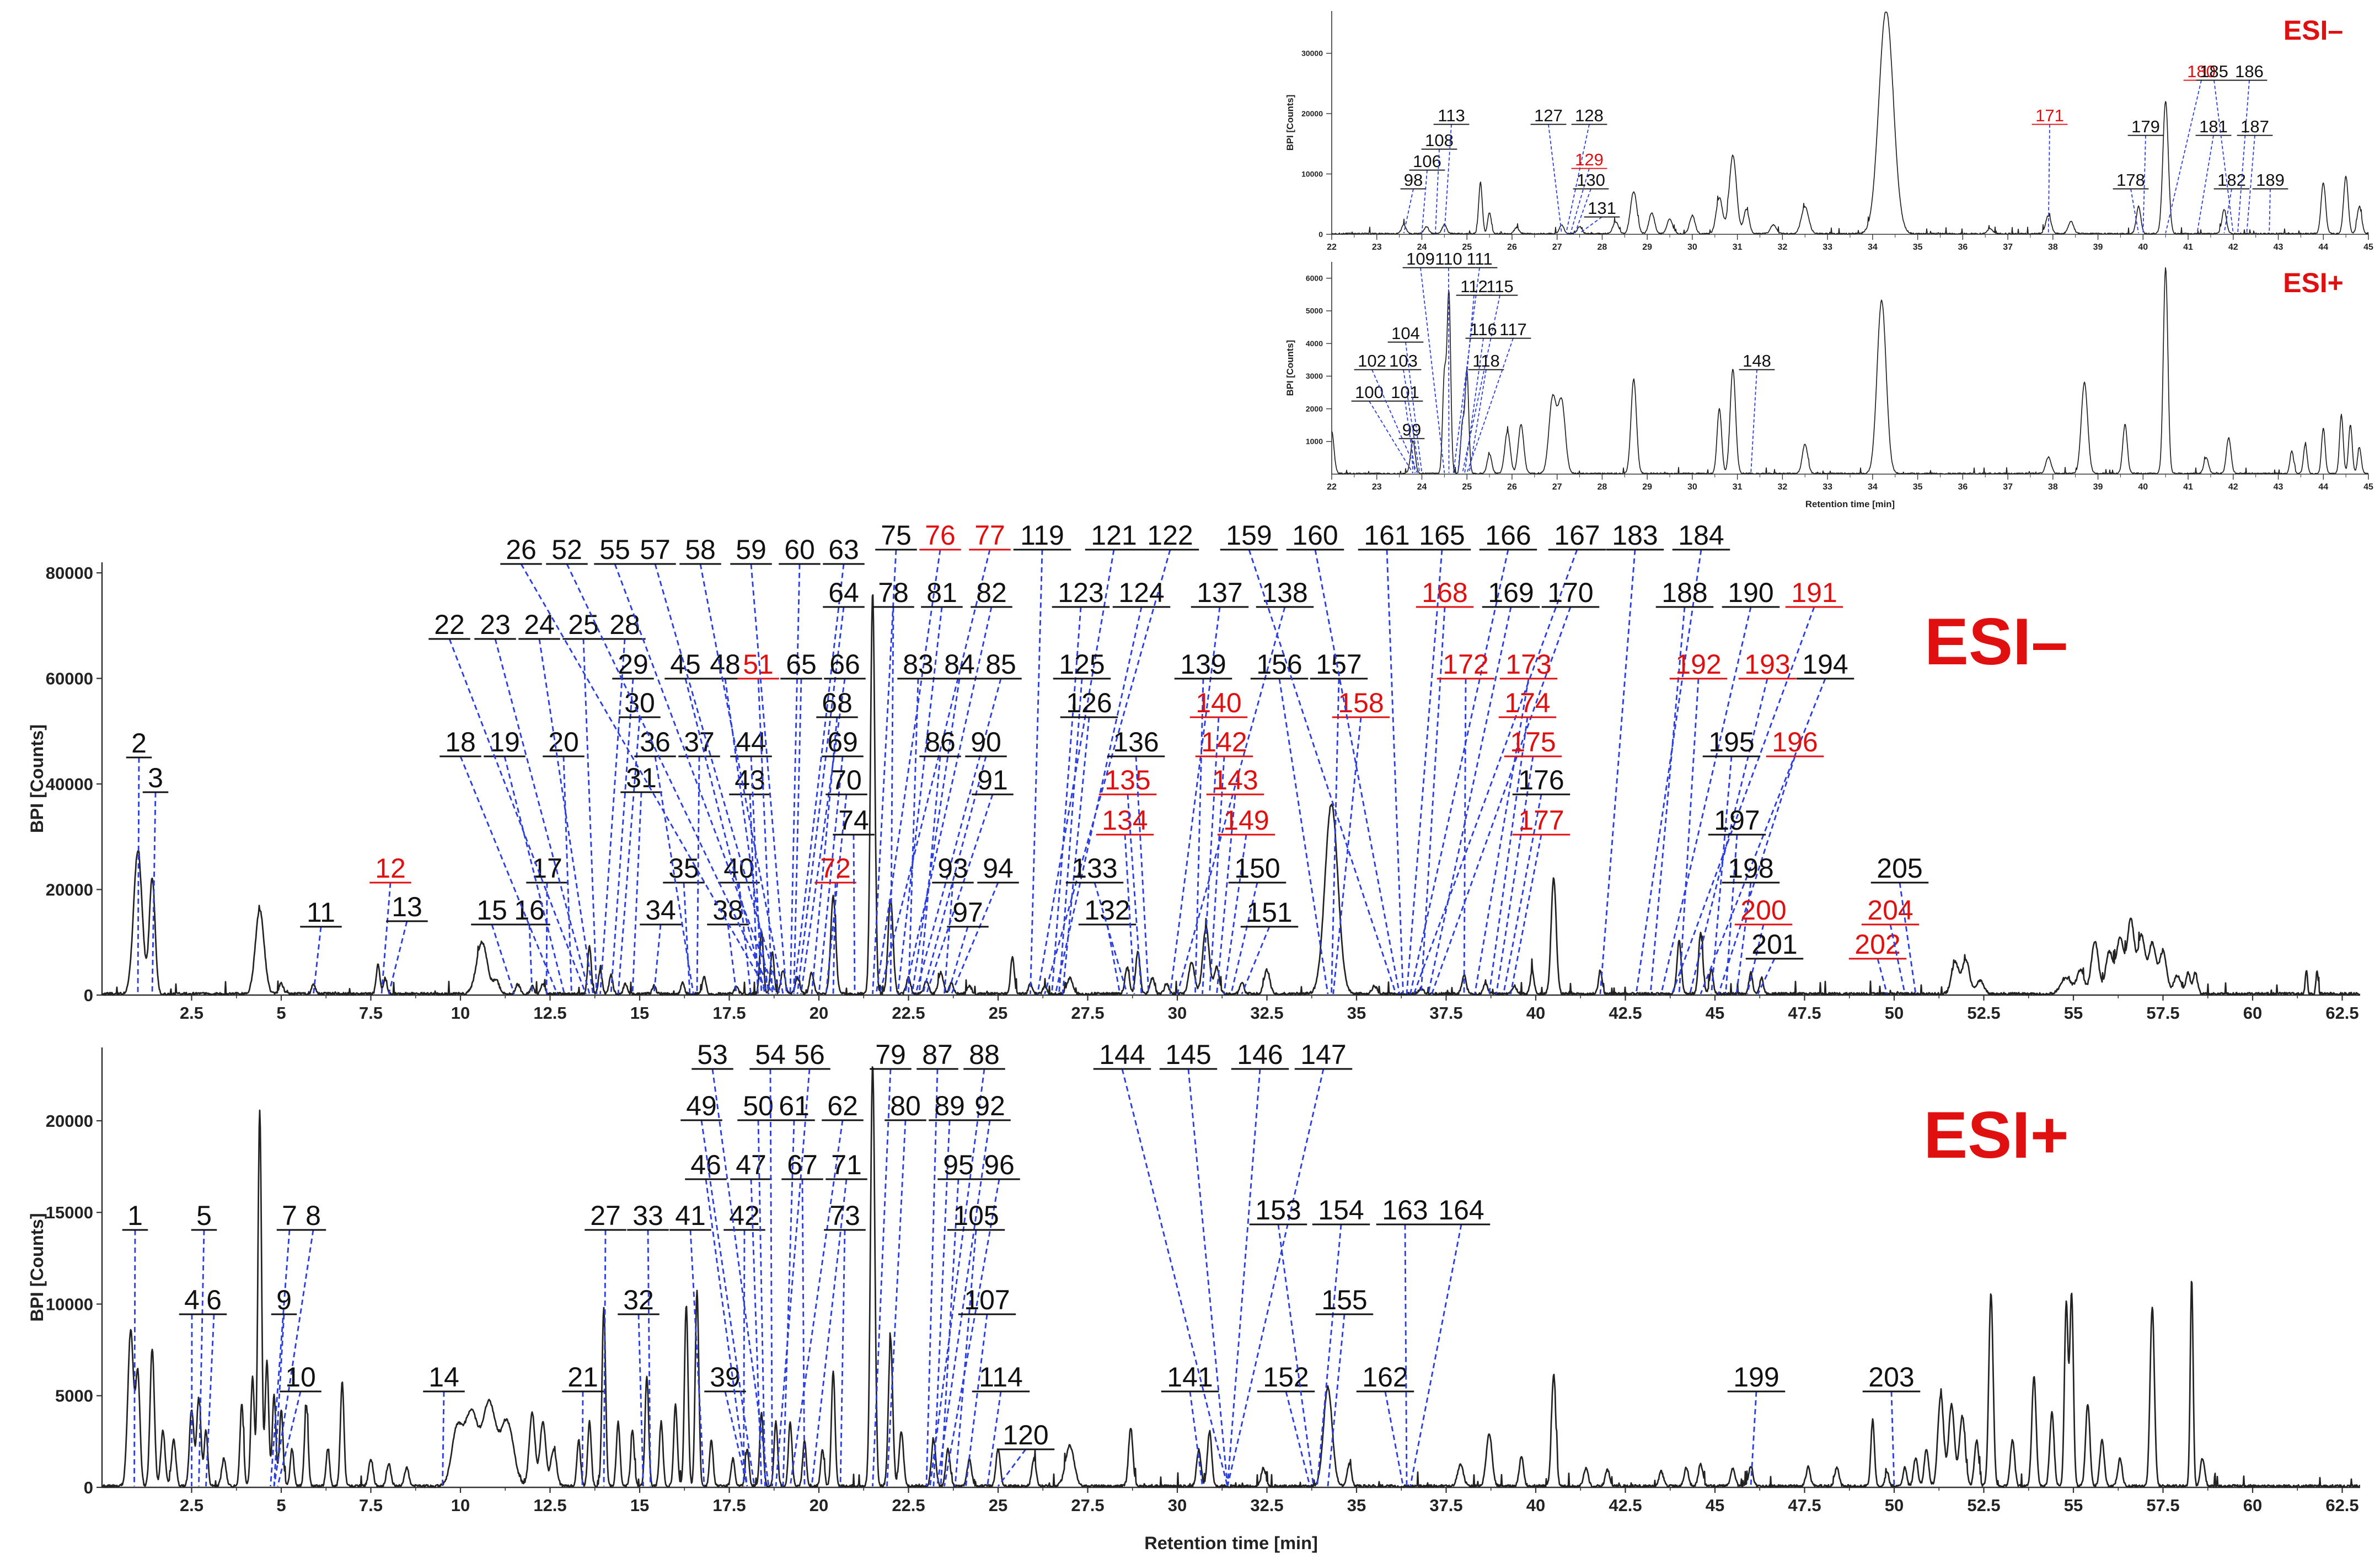 Image resolution: width=2380 pixels, height=1564 pixels. I want to click on peak-label: 155, so click(1344, 1299).